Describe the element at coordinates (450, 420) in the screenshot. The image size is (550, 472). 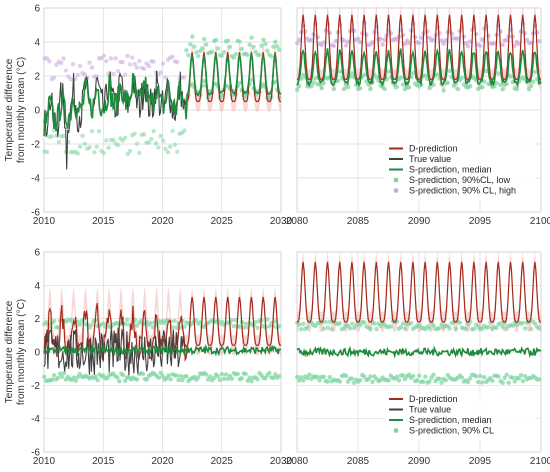
I see `legend-label: S-prediction, median` at that location.